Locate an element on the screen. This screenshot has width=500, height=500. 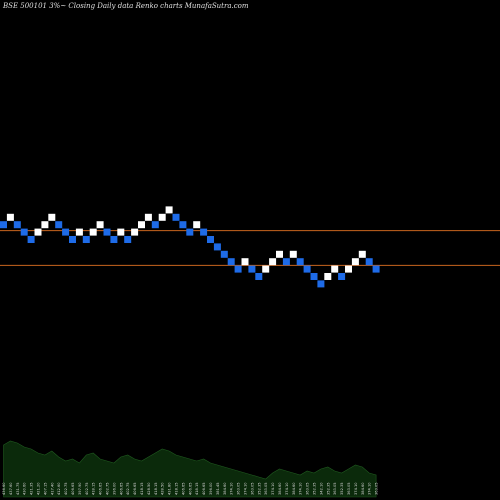
reference-lines is located at coordinates (250, 248).